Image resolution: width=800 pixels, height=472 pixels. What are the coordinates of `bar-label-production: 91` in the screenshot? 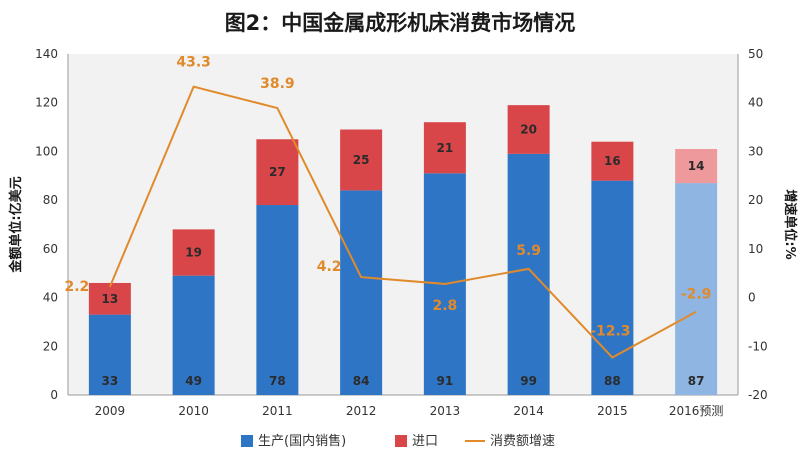 It's located at (445, 381).